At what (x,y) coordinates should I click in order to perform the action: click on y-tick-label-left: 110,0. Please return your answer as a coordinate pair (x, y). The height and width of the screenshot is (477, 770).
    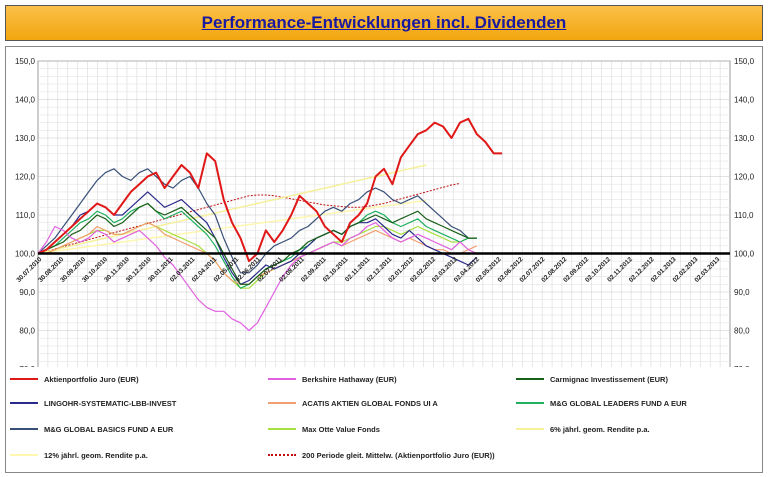
    Looking at the image, I should click on (26, 215).